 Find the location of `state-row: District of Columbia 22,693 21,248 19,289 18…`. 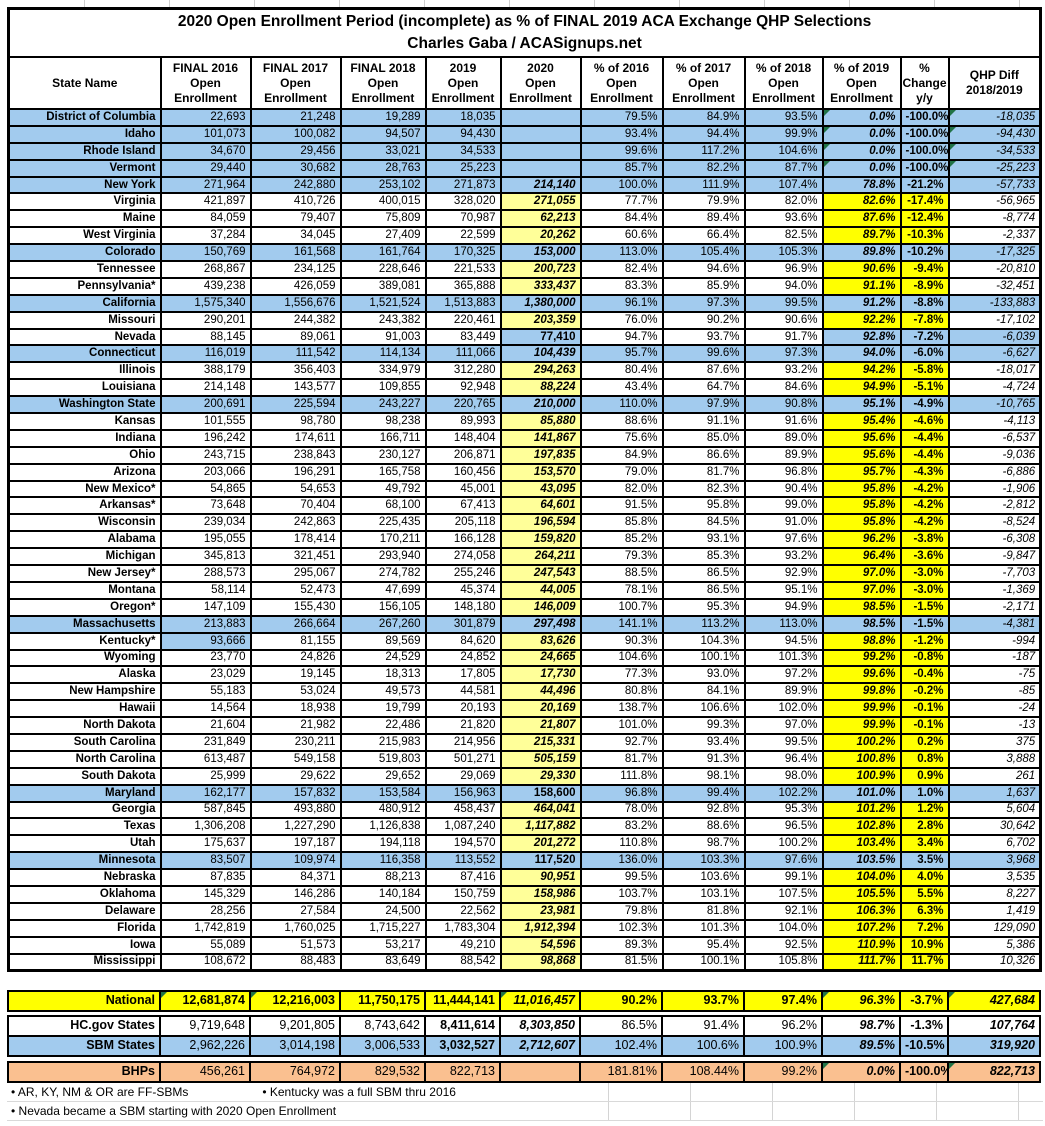

state-row: District of Columbia 22,693 21,248 19,289 18… is located at coordinates (524, 117).